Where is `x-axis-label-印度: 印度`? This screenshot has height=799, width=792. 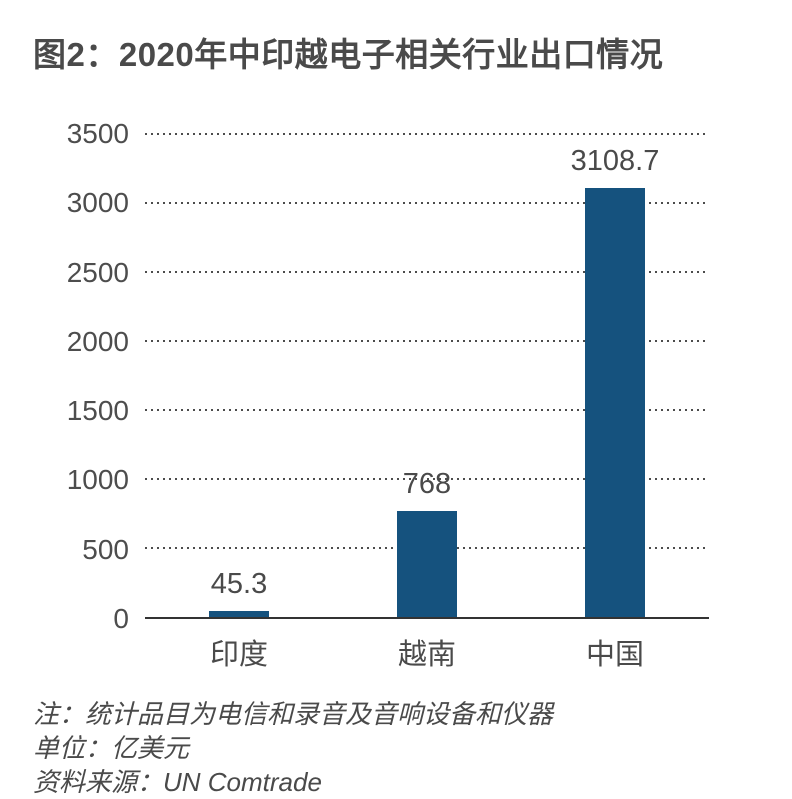 x-axis-label-印度: 印度 is located at coordinates (238, 655).